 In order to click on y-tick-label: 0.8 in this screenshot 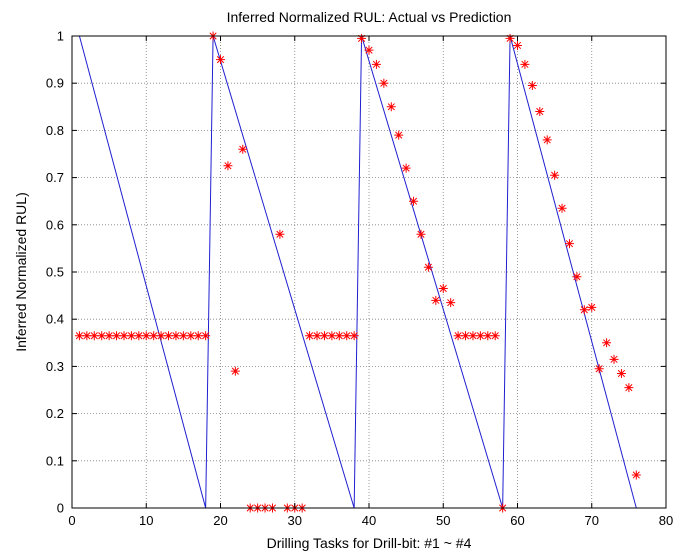, I will do `click(55, 130)`.